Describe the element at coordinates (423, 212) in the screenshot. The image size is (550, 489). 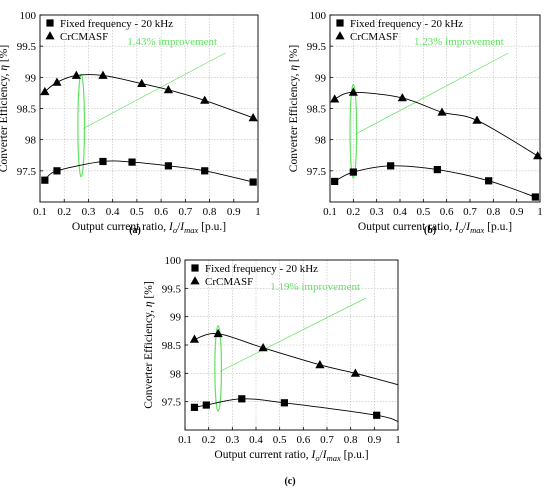
I see `x-tick-label: 0.5` at that location.